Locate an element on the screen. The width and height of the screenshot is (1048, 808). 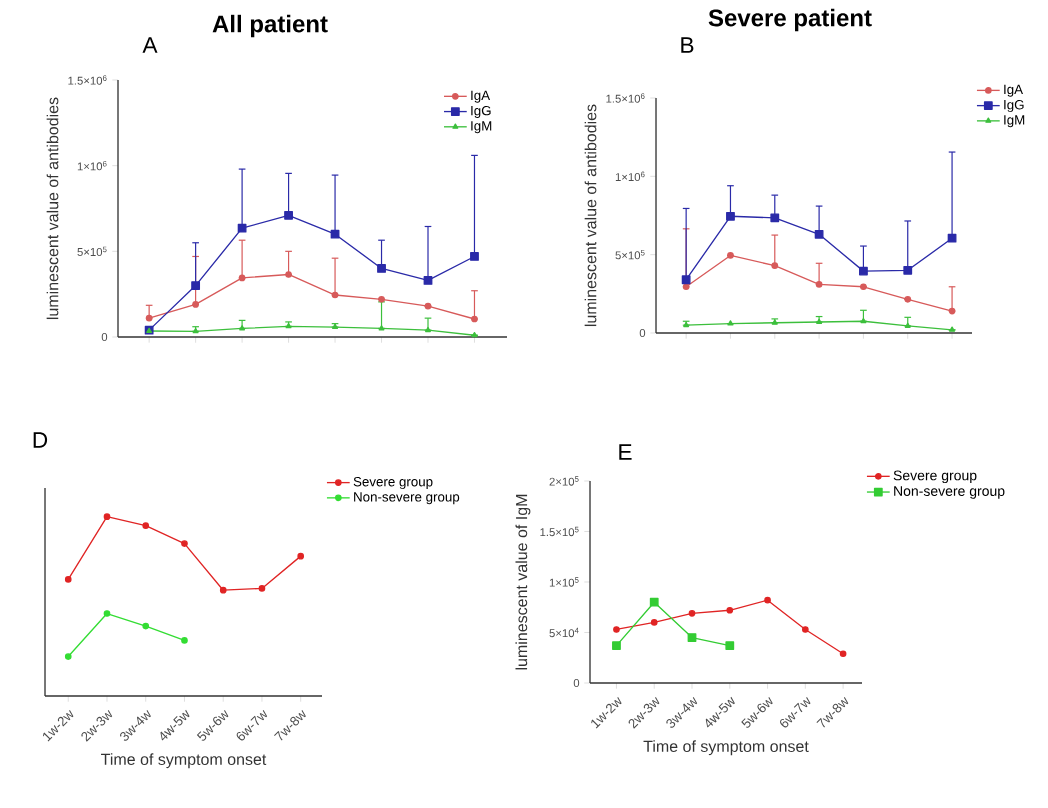
text: B is located at coordinates (687, 45).